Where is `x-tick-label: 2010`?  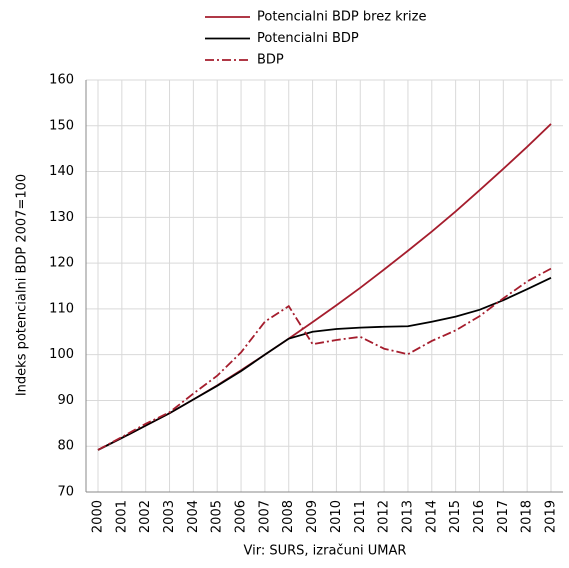
x-tick-label: 2010 is located at coordinates (336, 516).